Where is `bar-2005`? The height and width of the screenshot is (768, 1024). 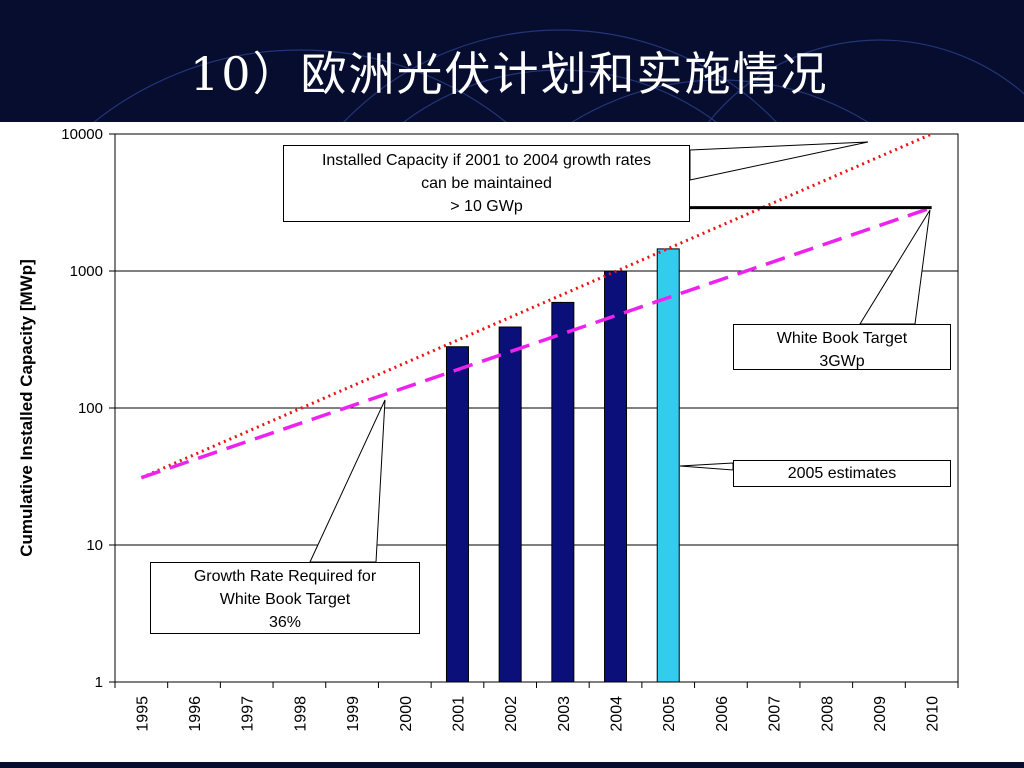
bar-2005 is located at coordinates (668, 465).